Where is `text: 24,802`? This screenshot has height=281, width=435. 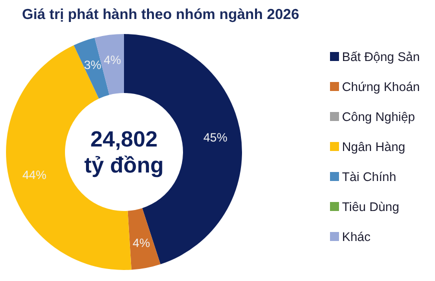
text: 24,802 is located at coordinates (124, 139).